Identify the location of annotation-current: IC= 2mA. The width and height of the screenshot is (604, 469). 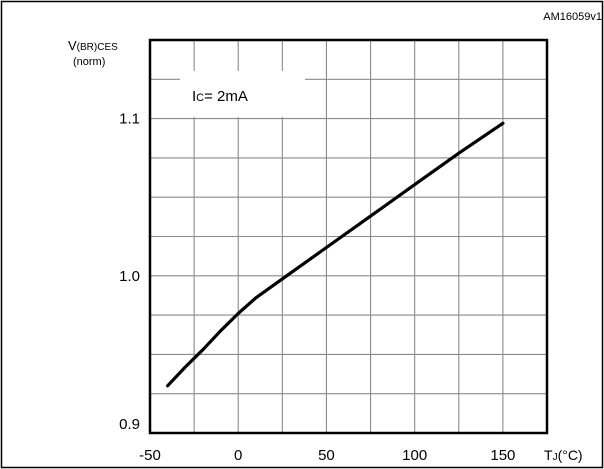
(220, 96).